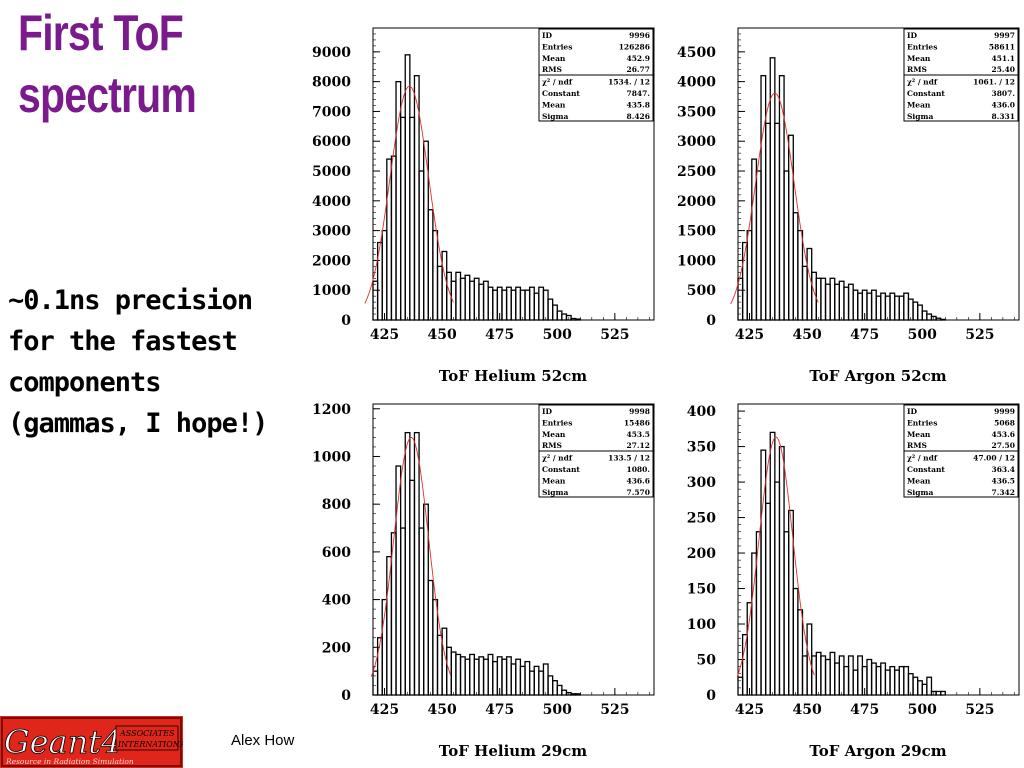 Image resolution: width=1024 pixels, height=768 pixels. What do you see at coordinates (1004, 434) in the screenshot?
I see `stats-value: 453.6` at bounding box center [1004, 434].